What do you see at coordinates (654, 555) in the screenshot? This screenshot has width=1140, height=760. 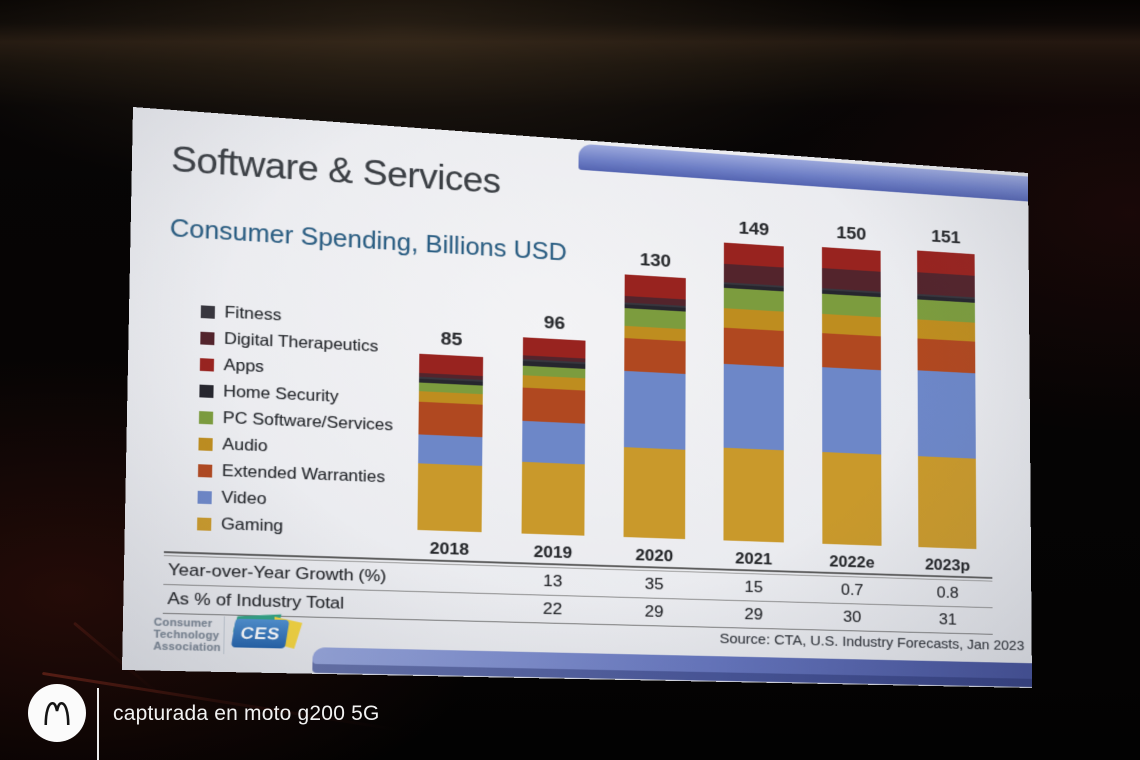 I see `axis-label-2020: 2020` at bounding box center [654, 555].